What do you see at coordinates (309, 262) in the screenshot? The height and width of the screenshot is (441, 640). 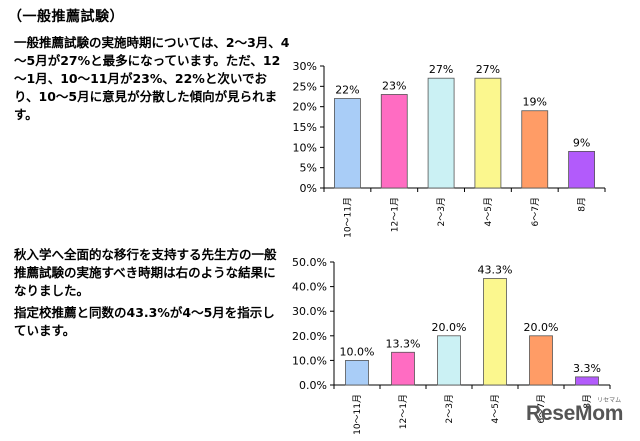 I see `y-tick-label: 50.0%` at bounding box center [309, 262].